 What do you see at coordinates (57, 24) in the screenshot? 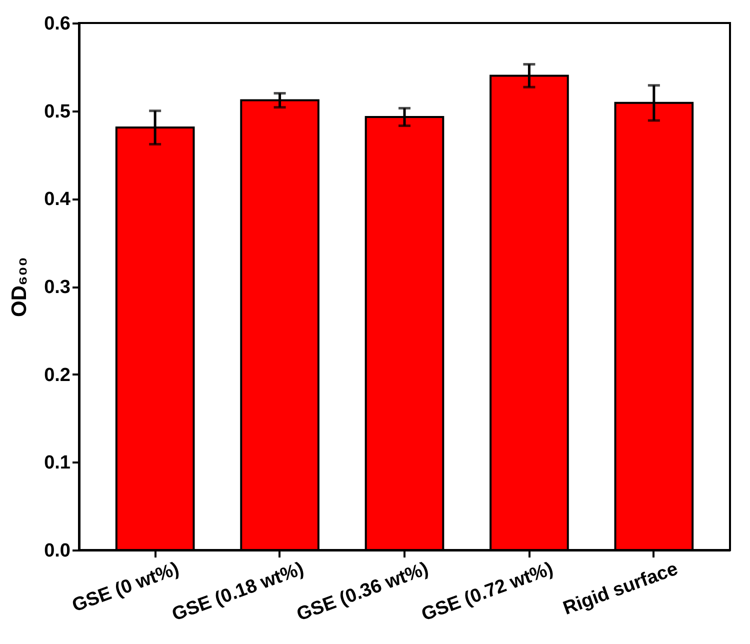
I see `y-tick-label: 0.6` at bounding box center [57, 24].